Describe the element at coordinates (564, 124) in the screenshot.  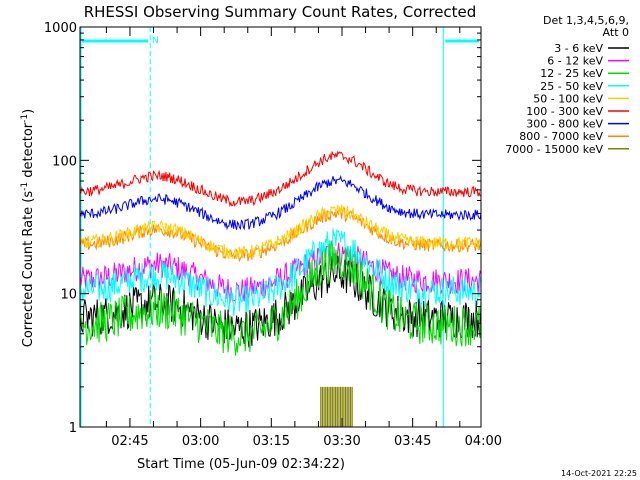
I see `legend-label-6: 300 - 800 keV` at that location.